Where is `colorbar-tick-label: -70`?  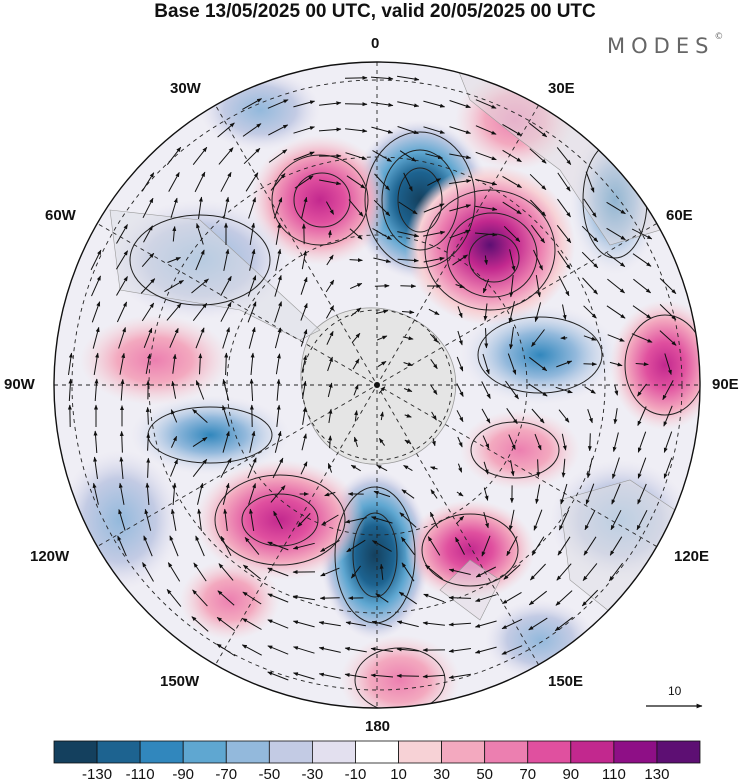 colorbar-tick-label: -70 is located at coordinates (226, 774).